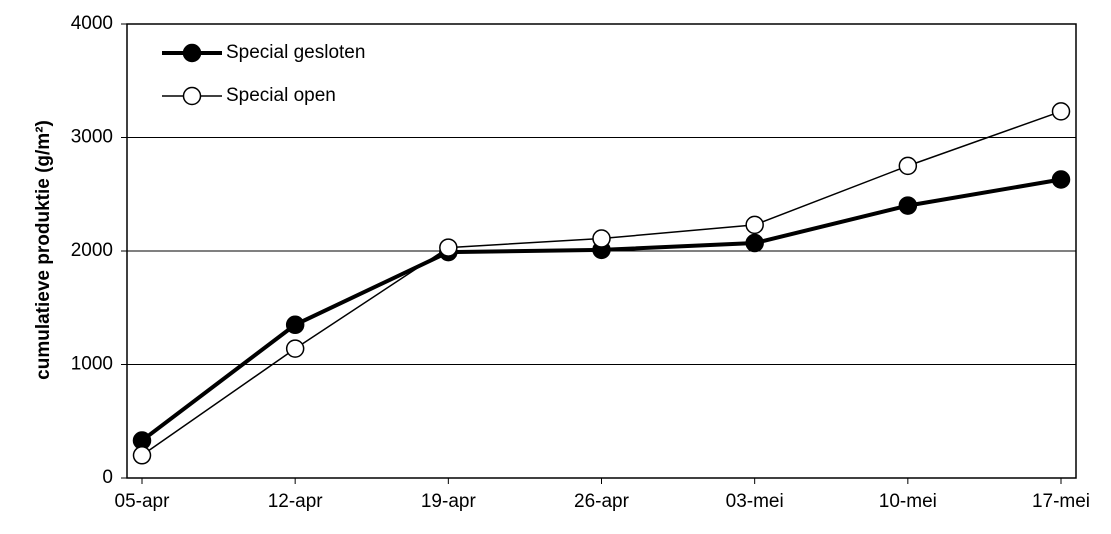  I want to click on x-tick-label: 03-mei, so click(755, 501).